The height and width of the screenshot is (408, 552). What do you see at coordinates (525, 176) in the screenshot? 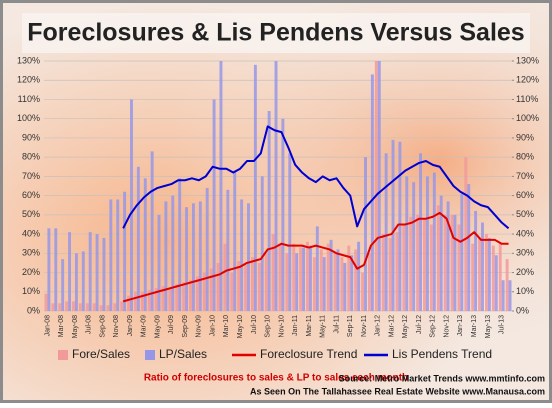
I see `y2-tick-label: 70%` at bounding box center [525, 176].